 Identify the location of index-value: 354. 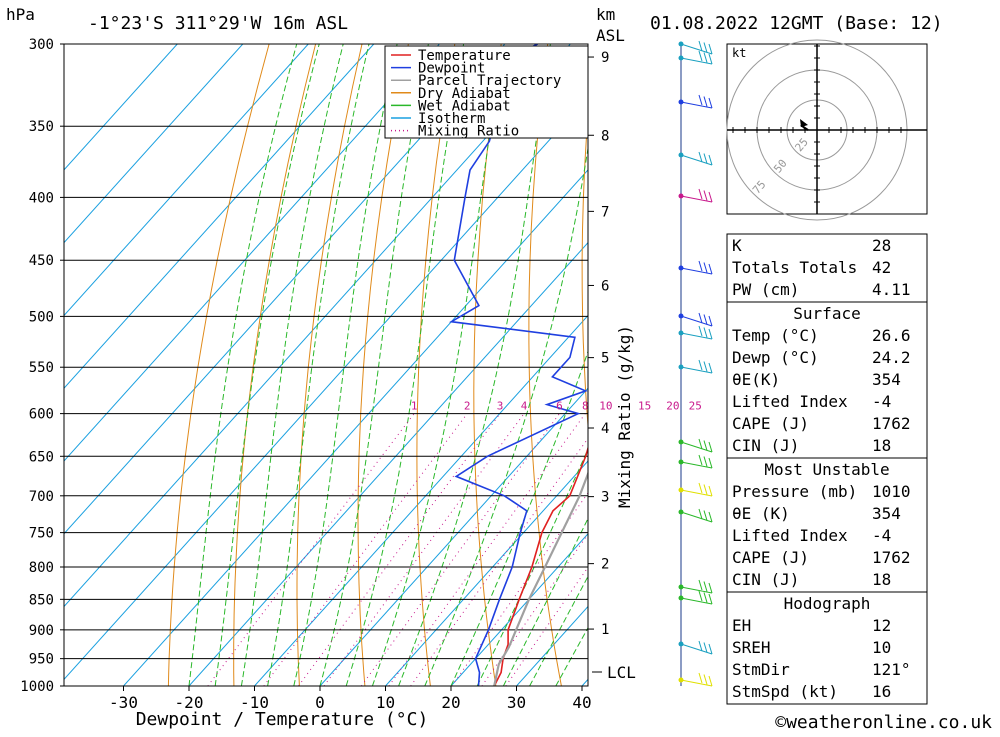
(886, 379).